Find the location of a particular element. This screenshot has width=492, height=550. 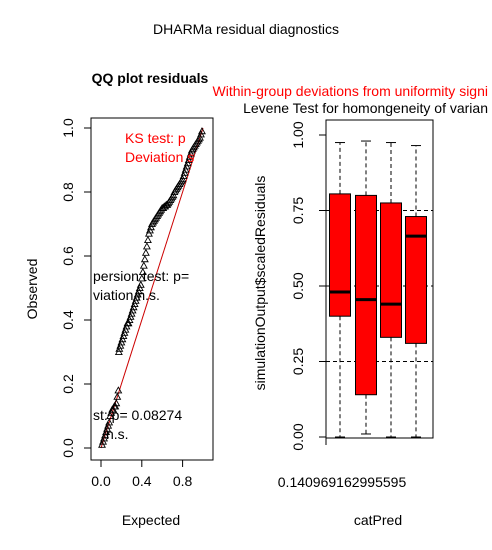

levene-title: Levene Test for homongeneity of varian is located at coordinates (365, 108).